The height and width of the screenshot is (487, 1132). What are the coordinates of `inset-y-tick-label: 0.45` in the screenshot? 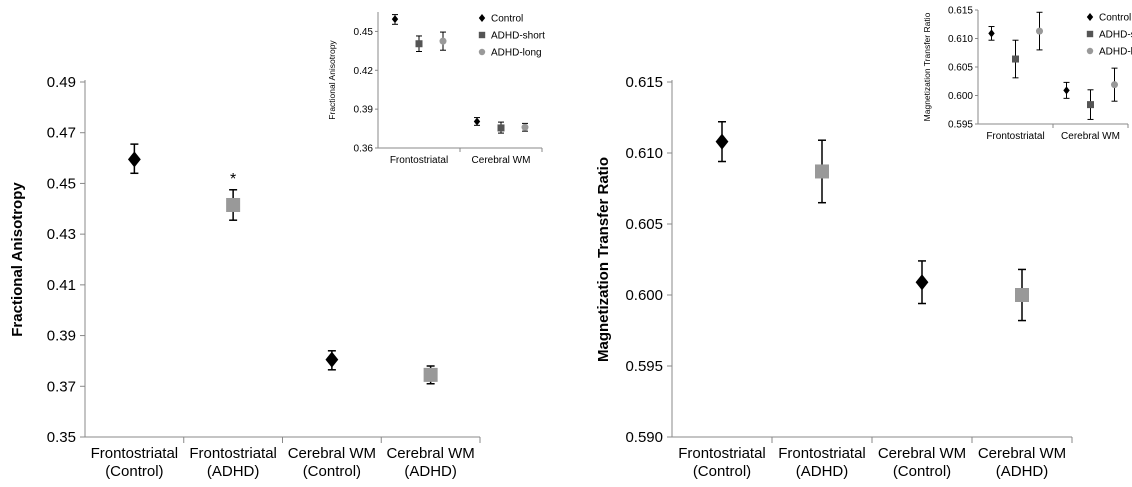 It's located at (364, 32).